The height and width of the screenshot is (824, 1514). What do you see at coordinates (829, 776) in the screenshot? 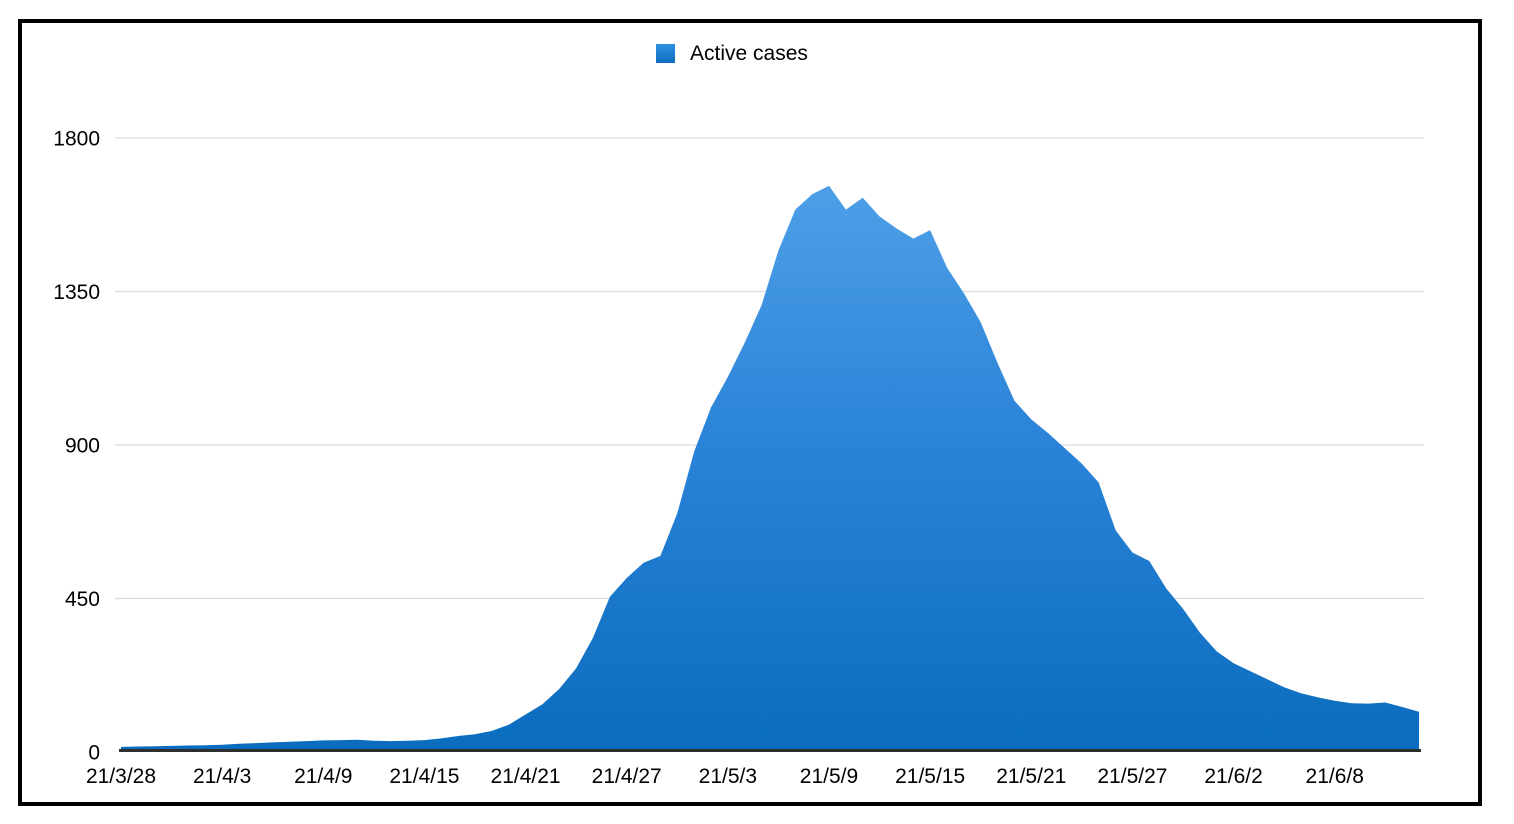
I see `x-tick-label: 21/5/9` at bounding box center [829, 776].